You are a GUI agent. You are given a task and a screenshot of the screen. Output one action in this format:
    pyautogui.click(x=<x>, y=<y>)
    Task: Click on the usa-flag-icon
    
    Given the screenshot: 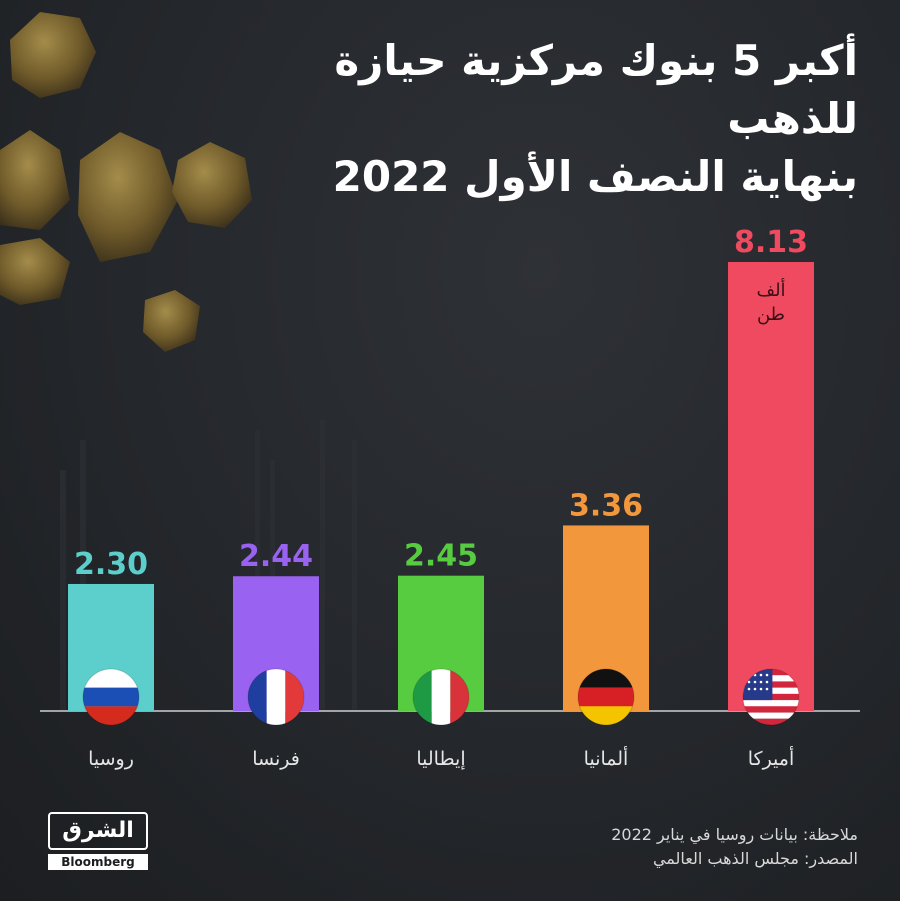 What is the action you would take?
    pyautogui.click(x=771, y=697)
    